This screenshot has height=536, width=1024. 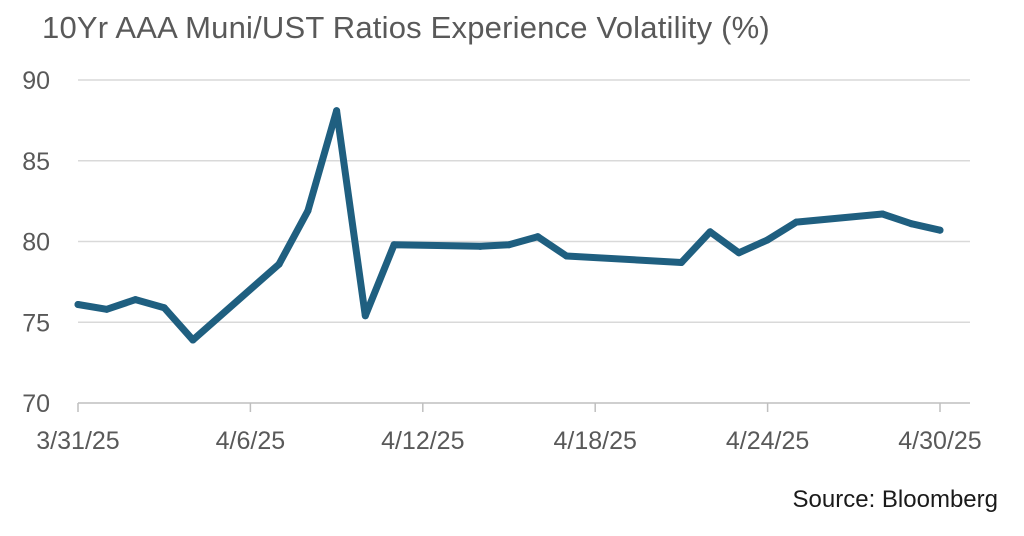 What do you see at coordinates (422, 441) in the screenshot?
I see `x-tick-label: 4/12/25` at bounding box center [422, 441].